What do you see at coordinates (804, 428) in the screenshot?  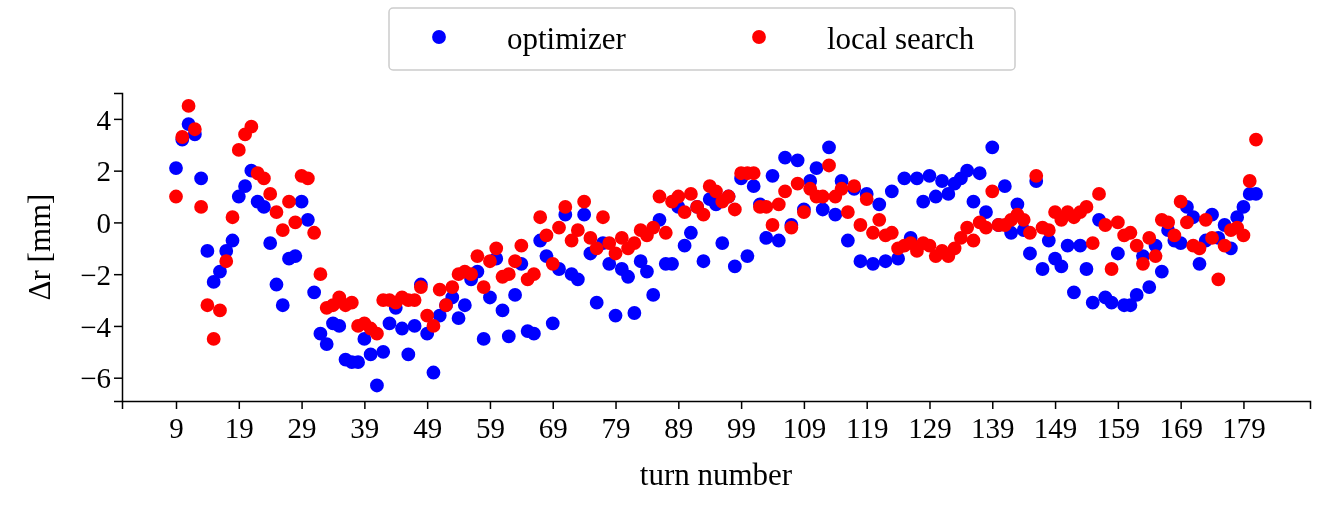 I see `x-tick-label: 109` at bounding box center [804, 428].